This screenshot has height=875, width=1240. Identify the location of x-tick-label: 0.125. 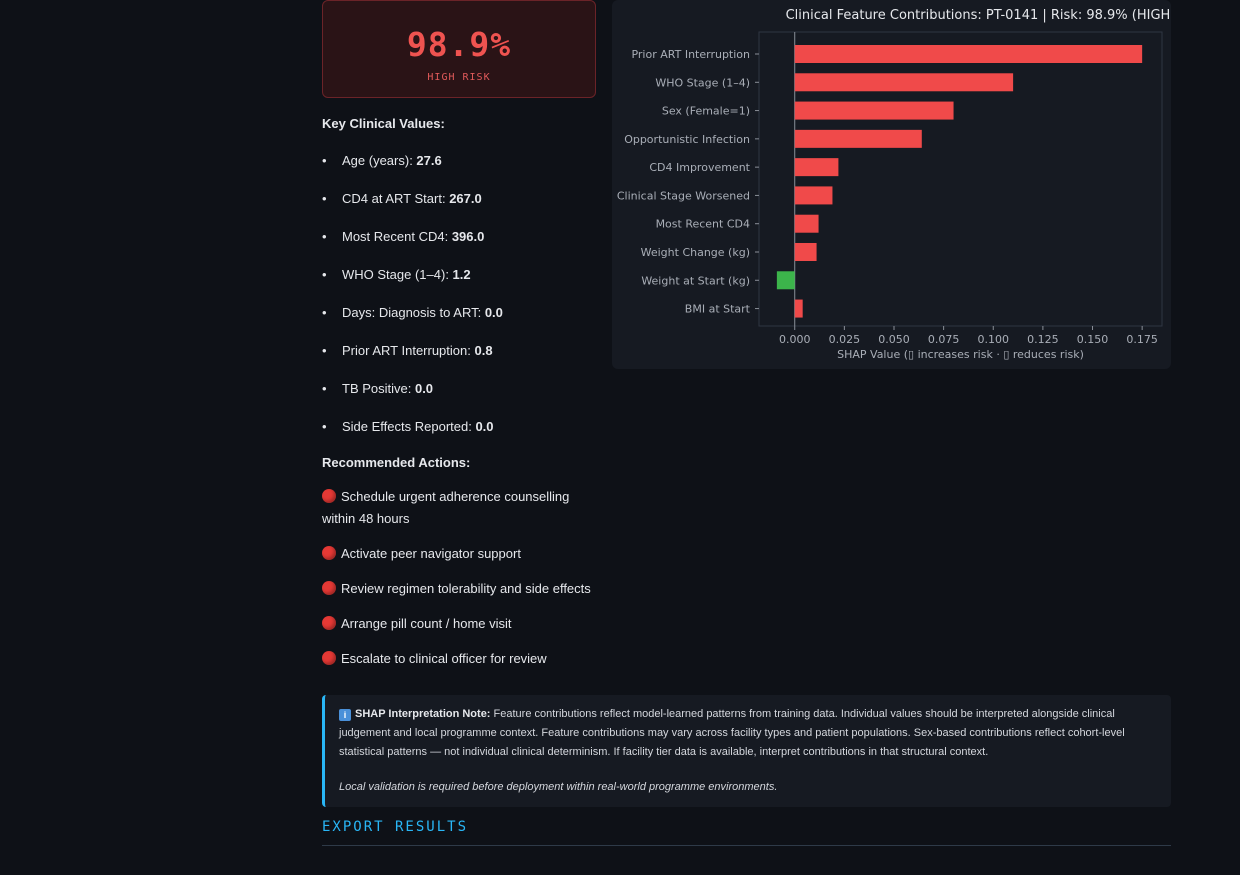
(1043, 339).